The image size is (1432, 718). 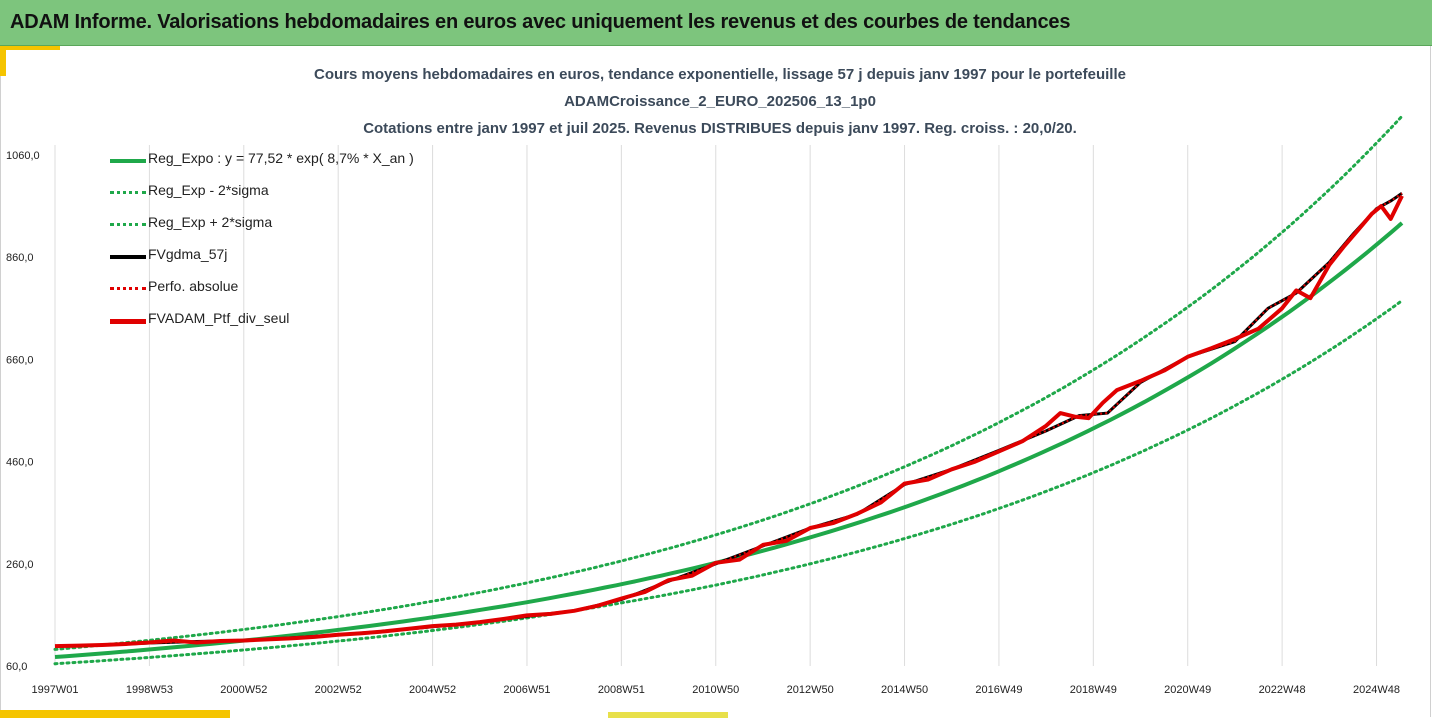 What do you see at coordinates (128, 321) in the screenshot?
I see `legend-swatch-fvadam` at bounding box center [128, 321].